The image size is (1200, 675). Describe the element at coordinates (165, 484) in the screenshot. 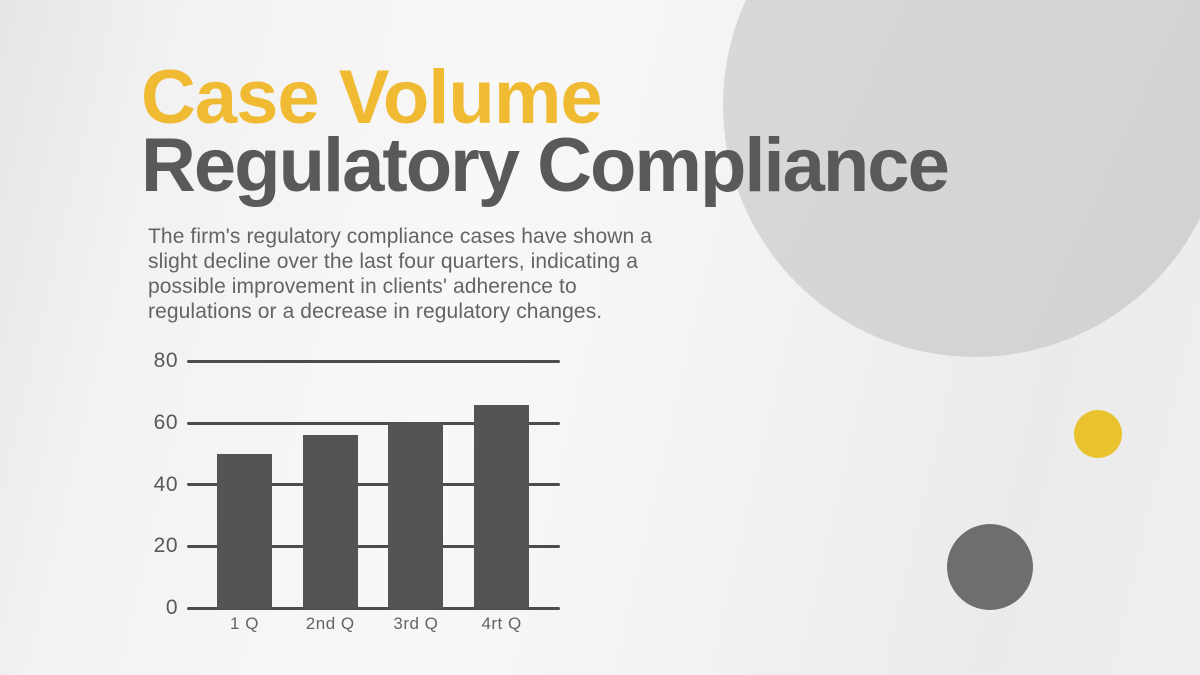

I see `y-tick-label: 40` at that location.